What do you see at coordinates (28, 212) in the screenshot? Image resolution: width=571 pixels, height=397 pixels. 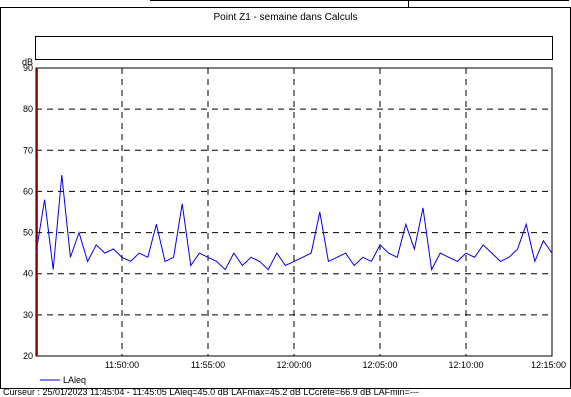 I see `y-axis-ticks: 20 30 40 50 60 70 80 90` at bounding box center [28, 212].